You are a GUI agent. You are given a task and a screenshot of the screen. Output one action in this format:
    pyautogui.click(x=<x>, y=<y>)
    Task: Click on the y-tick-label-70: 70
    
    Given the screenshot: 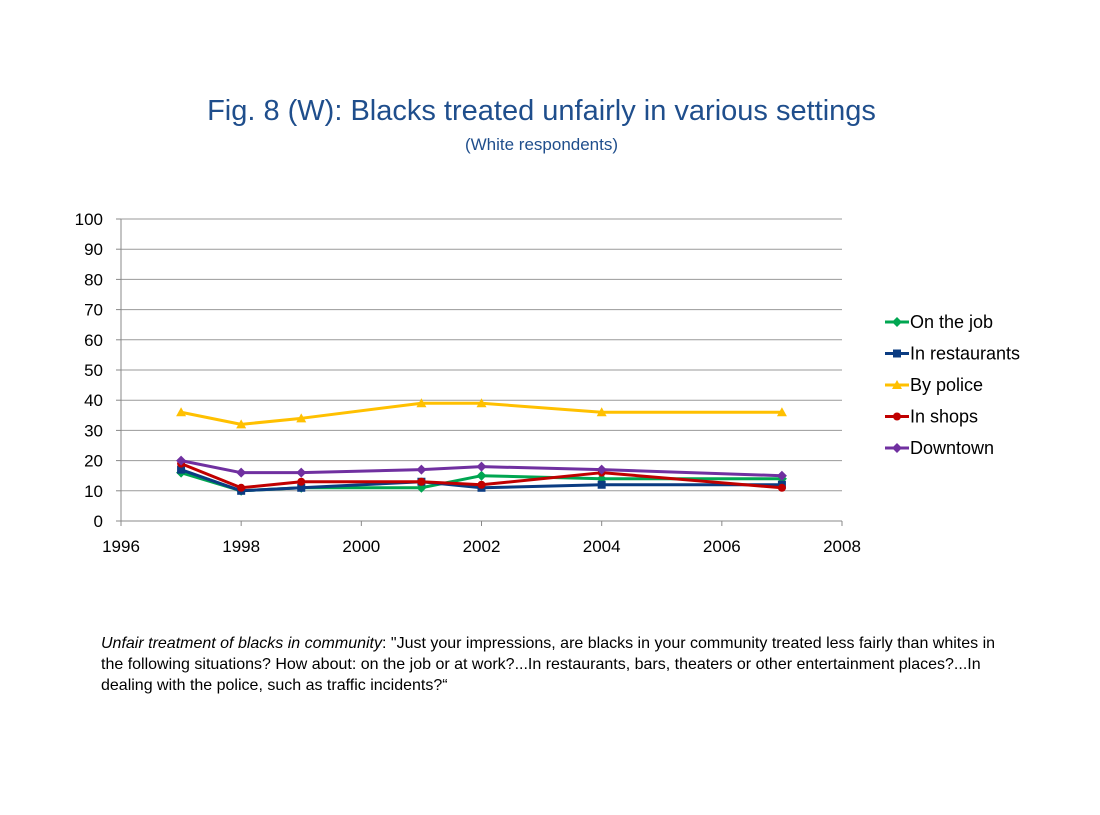 What is the action you would take?
    pyautogui.click(x=93, y=310)
    